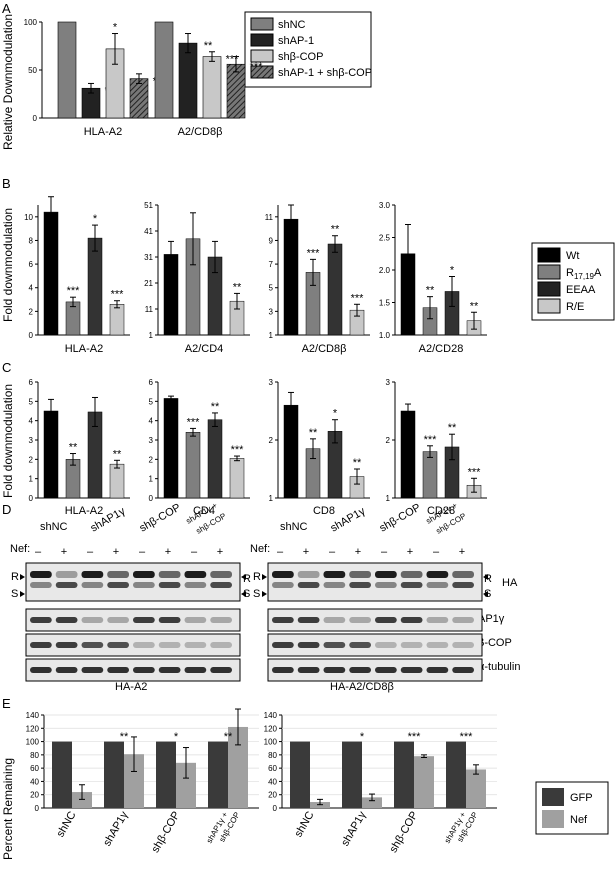 Image resolution: width=616 pixels, height=881 pixels. Describe the element at coordinates (325, 73) in the screenshot. I see `legend-label: shAP-1 + shβ-COP` at that location.